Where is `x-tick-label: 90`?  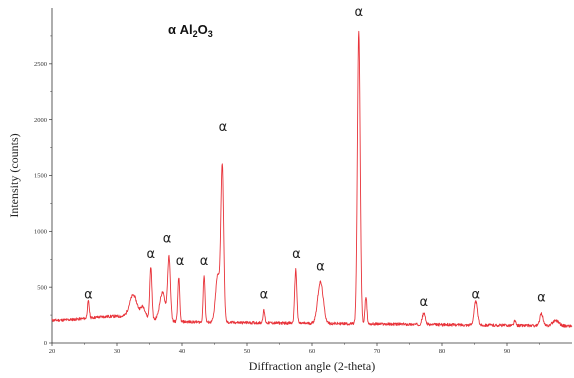 x-tick-label: 90 is located at coordinates (507, 351).